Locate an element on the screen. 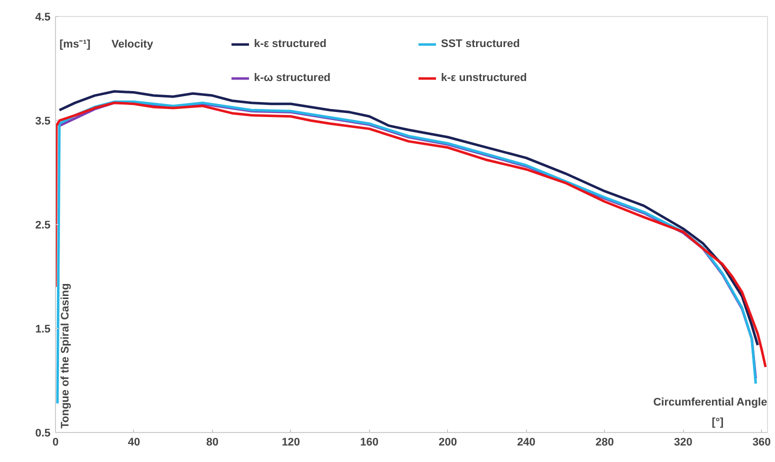  x-tick-label: 360 is located at coordinates (761, 442).